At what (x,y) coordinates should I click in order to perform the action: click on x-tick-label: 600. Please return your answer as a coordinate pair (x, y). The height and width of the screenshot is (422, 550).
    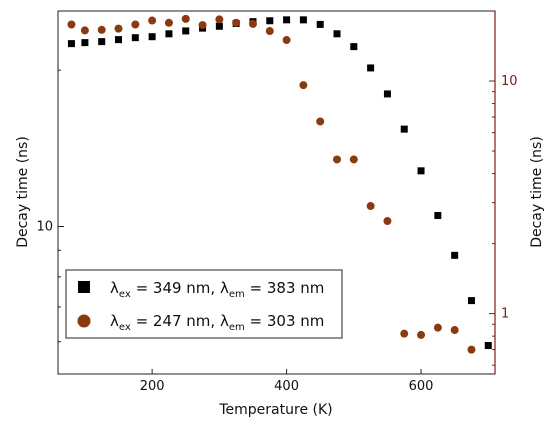
    Looking at the image, I should click on (421, 386).